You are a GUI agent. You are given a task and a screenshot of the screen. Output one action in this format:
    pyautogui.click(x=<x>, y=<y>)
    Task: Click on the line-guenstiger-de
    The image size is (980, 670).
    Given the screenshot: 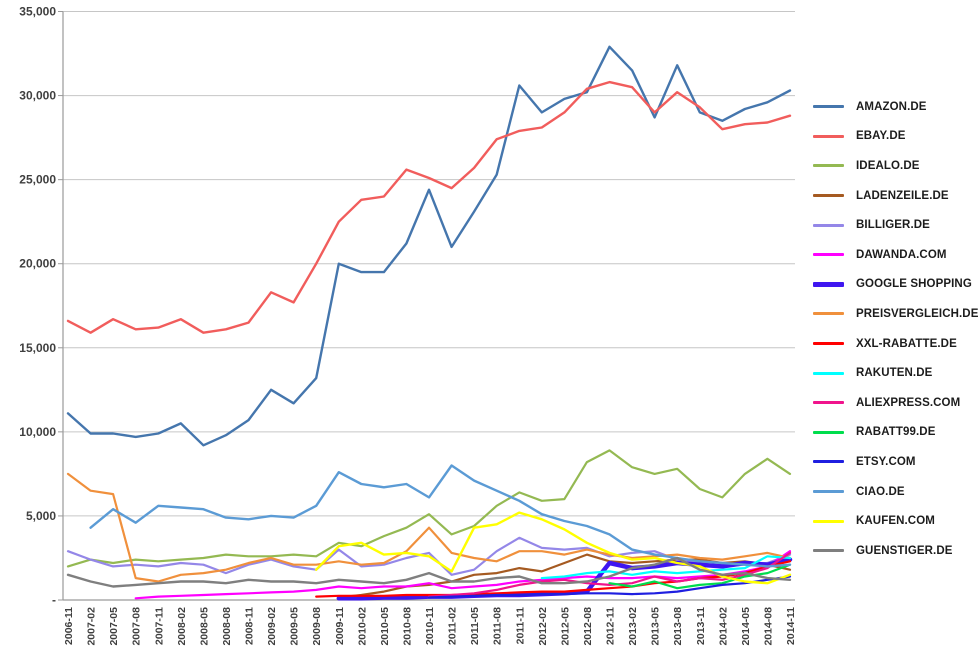 What is the action you would take?
    pyautogui.click(x=429, y=572)
    